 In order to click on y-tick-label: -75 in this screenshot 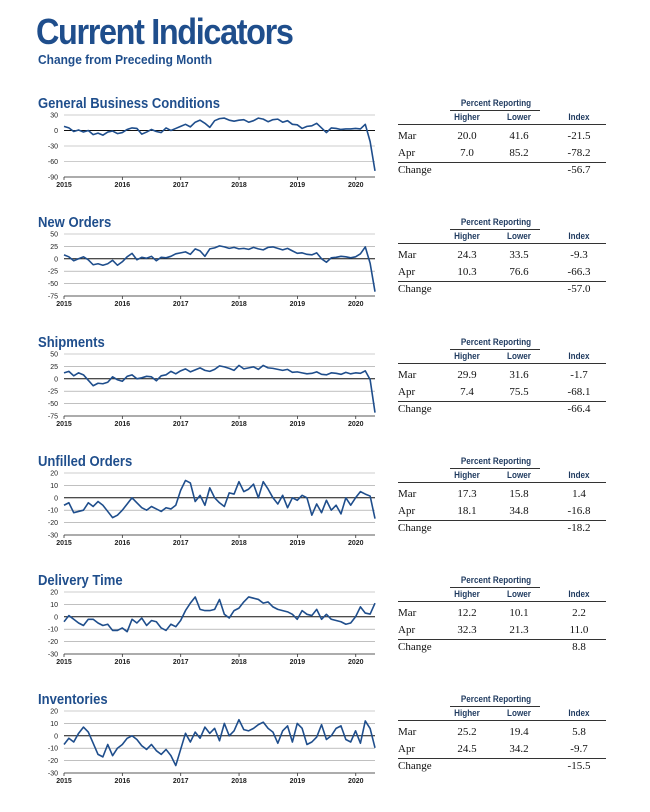, I will do `click(53, 297)`.